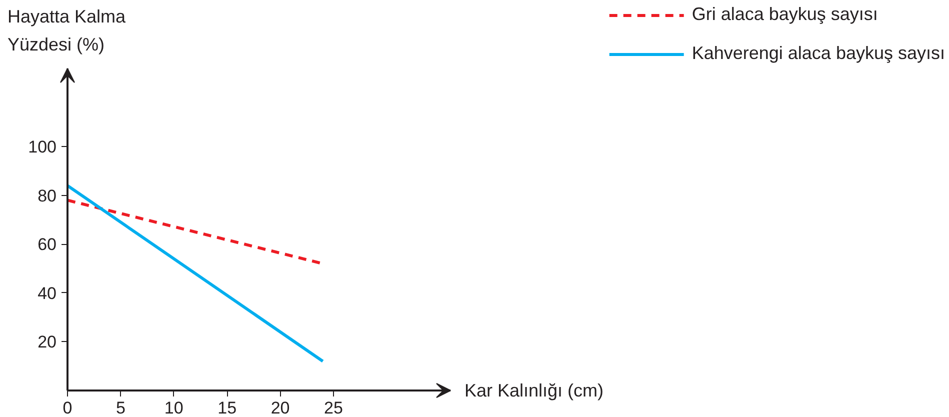 The width and height of the screenshot is (949, 417). Describe the element at coordinates (47, 342) in the screenshot. I see `y-tick-label: 20` at that location.